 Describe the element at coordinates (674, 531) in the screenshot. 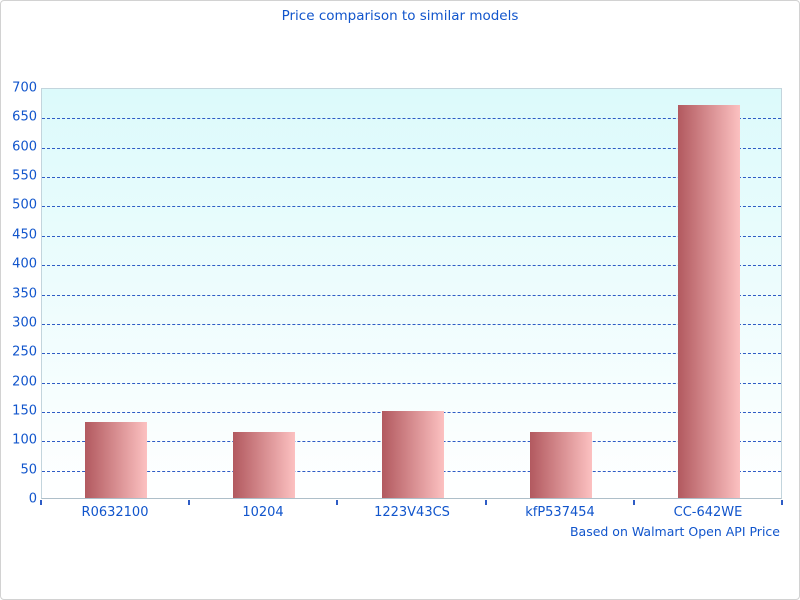

I see `chart-footnote: Based on Walmart Open API Price` at that location.